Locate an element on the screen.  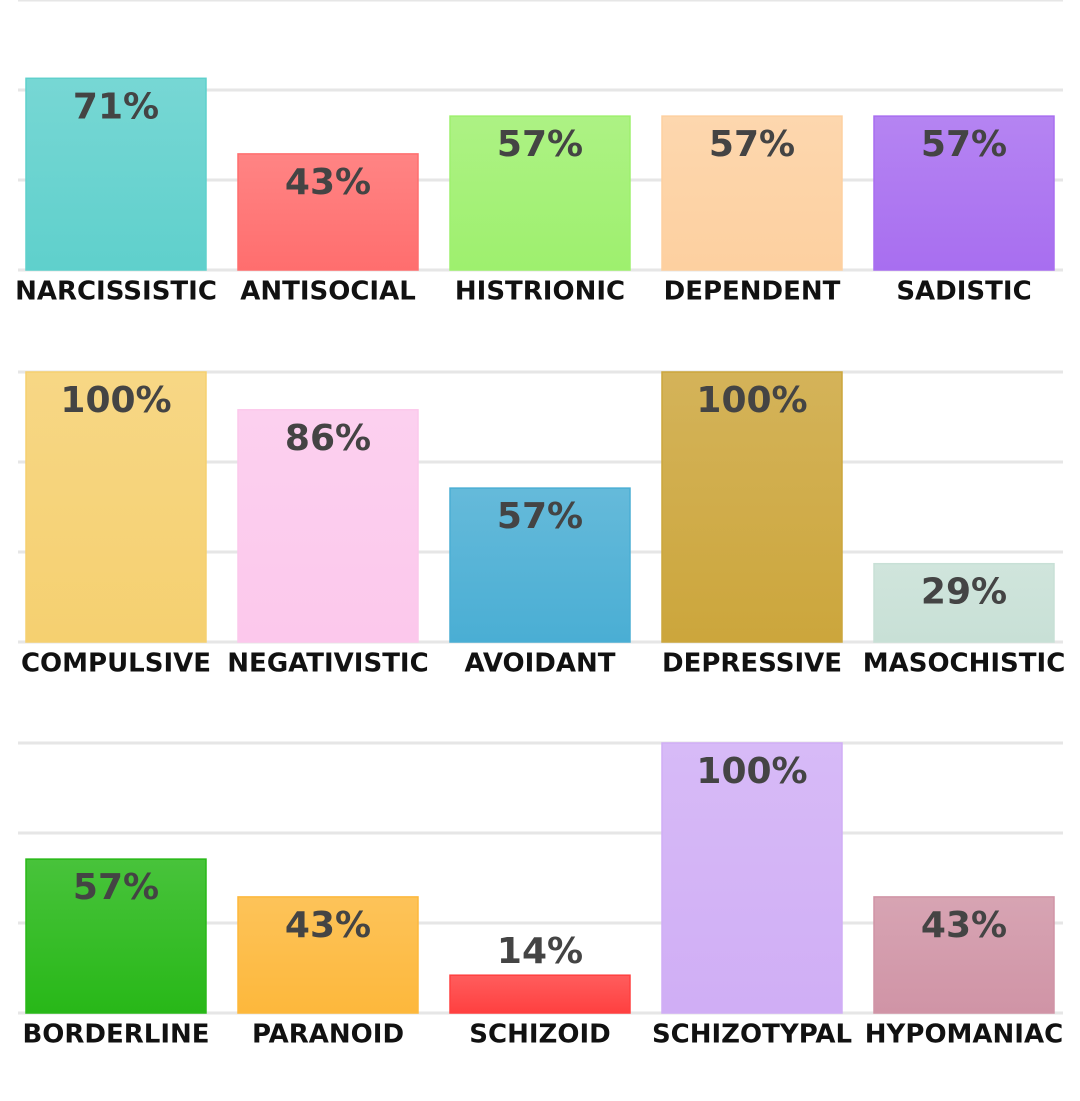
category-label: SCHIZOID is located at coordinates (539, 1035).